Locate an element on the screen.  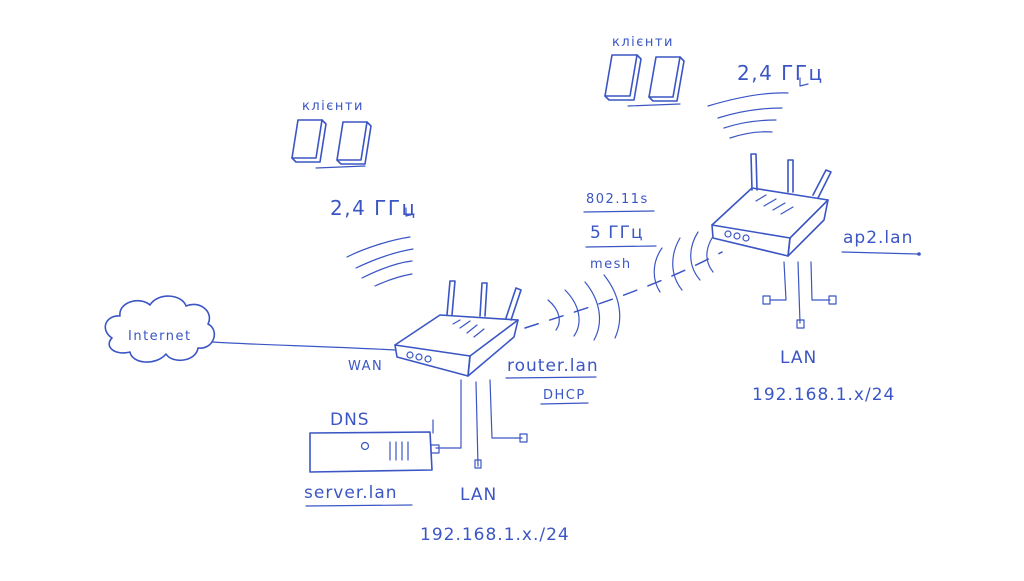
mesh-band-underline is located at coordinates (621, 246).